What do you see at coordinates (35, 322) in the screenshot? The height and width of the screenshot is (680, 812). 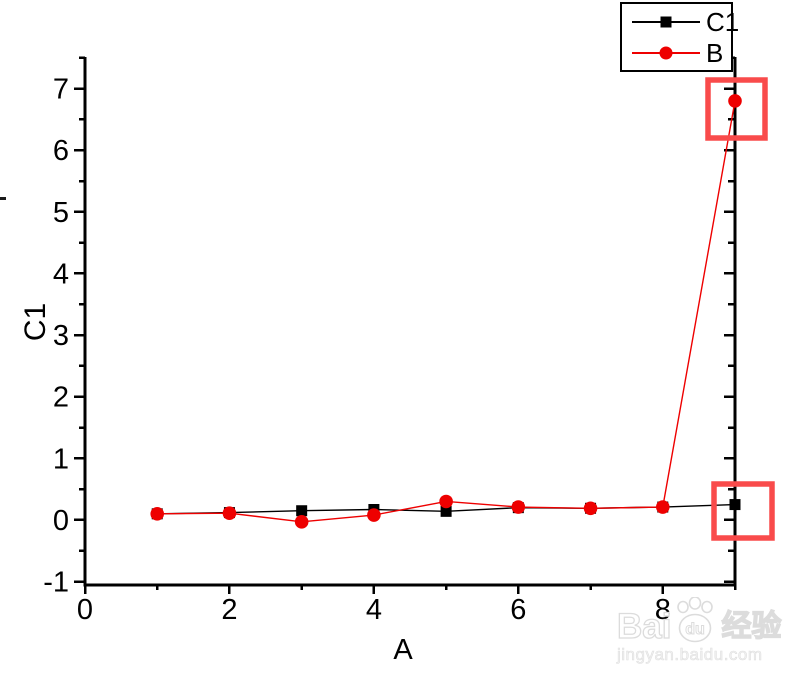 I see `y-axis-title: C1` at bounding box center [35, 322].